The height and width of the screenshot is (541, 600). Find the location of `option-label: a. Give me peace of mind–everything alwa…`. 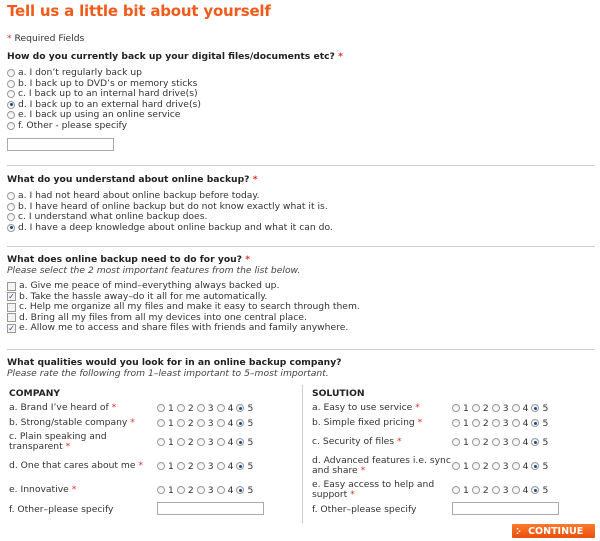

option-label: a. Give me peace of mind–everything alwa… is located at coordinates (149, 285).